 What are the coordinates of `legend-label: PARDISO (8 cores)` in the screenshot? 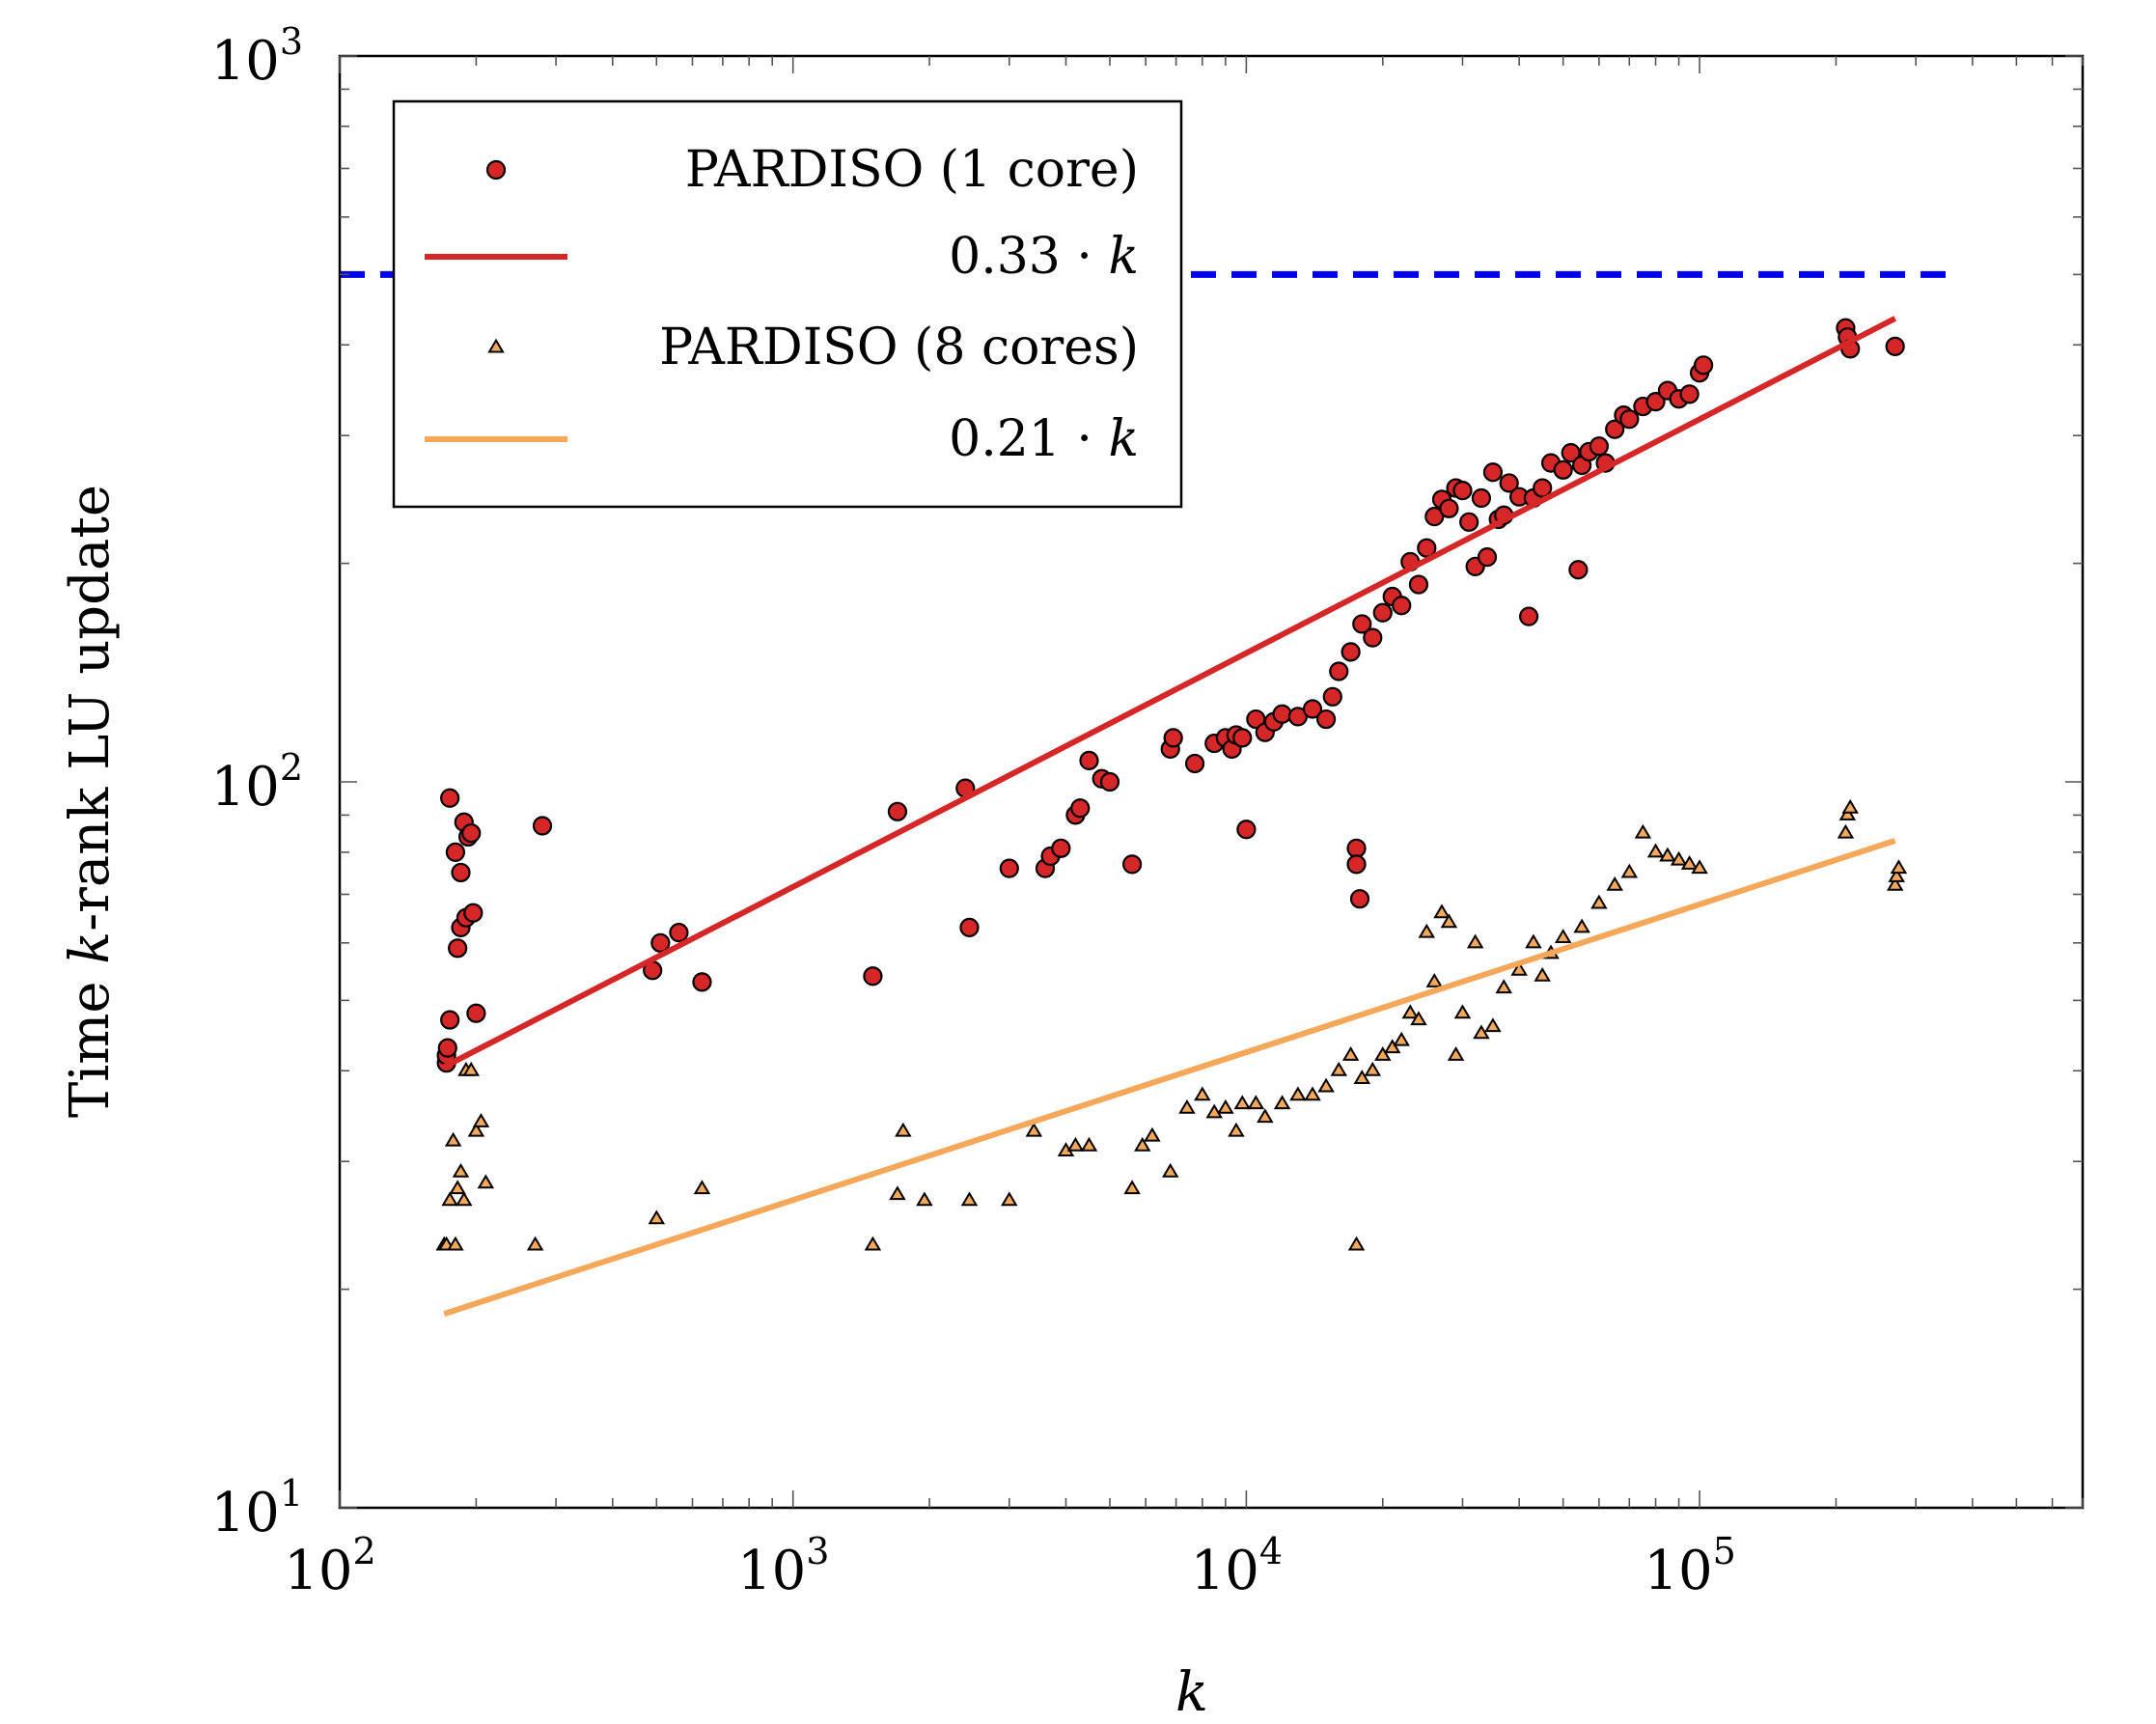 It's located at (899, 347).